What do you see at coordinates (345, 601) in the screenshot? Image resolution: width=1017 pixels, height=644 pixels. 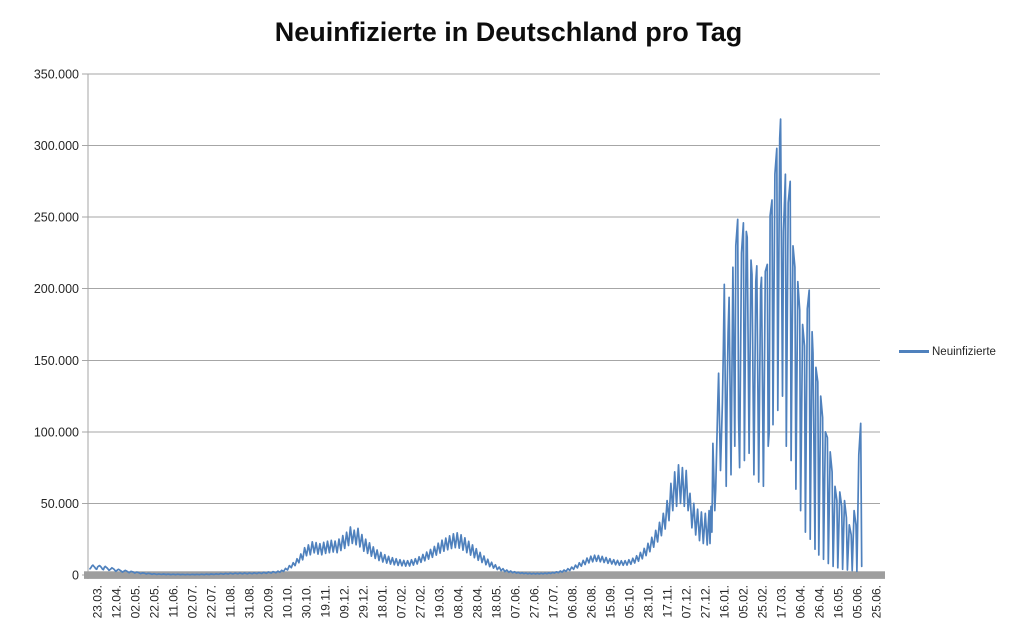 I see `x-axis-label: 09.12.` at bounding box center [345, 601].